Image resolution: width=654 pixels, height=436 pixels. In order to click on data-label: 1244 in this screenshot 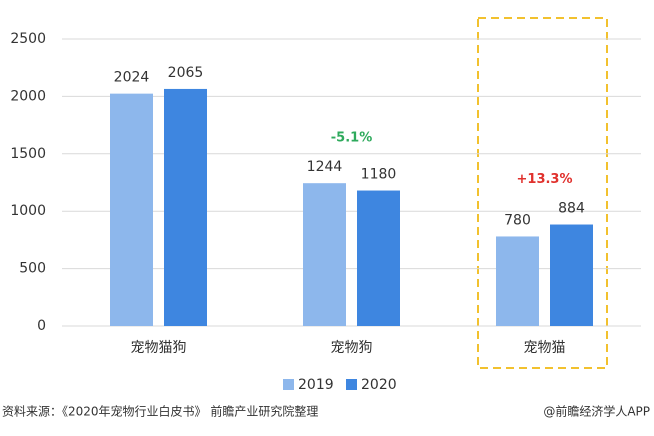, I will do `click(325, 167)`.